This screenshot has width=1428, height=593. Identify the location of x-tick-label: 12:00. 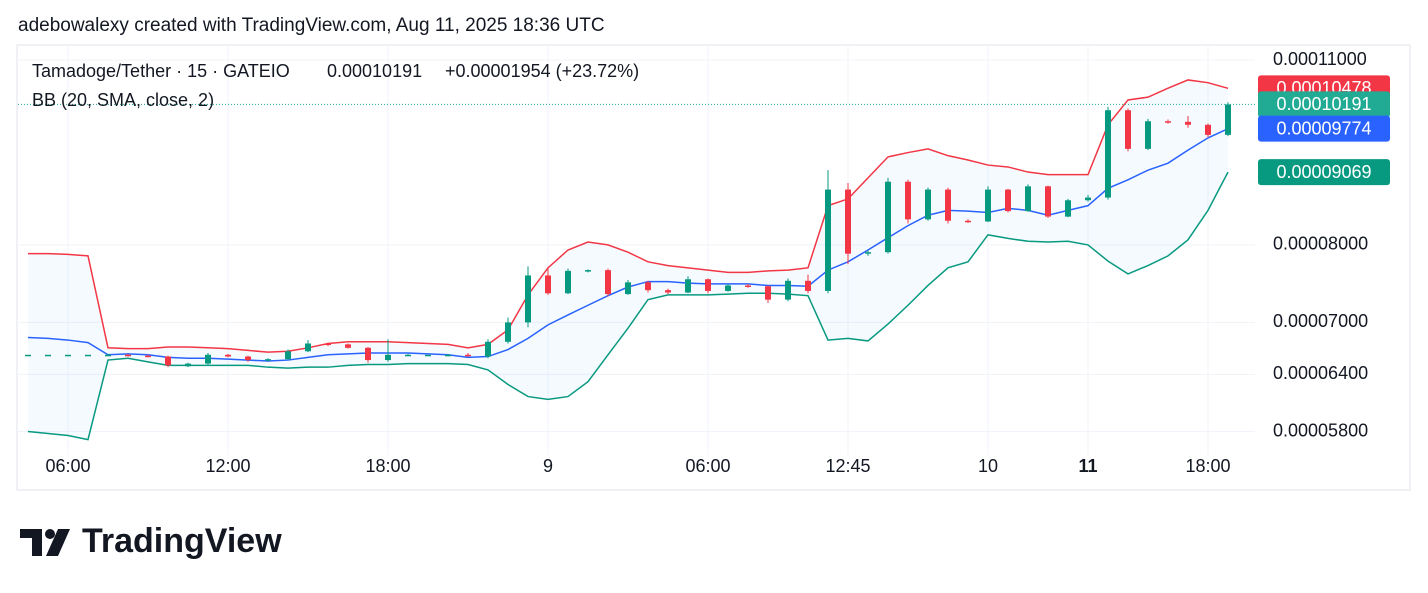
(227, 466).